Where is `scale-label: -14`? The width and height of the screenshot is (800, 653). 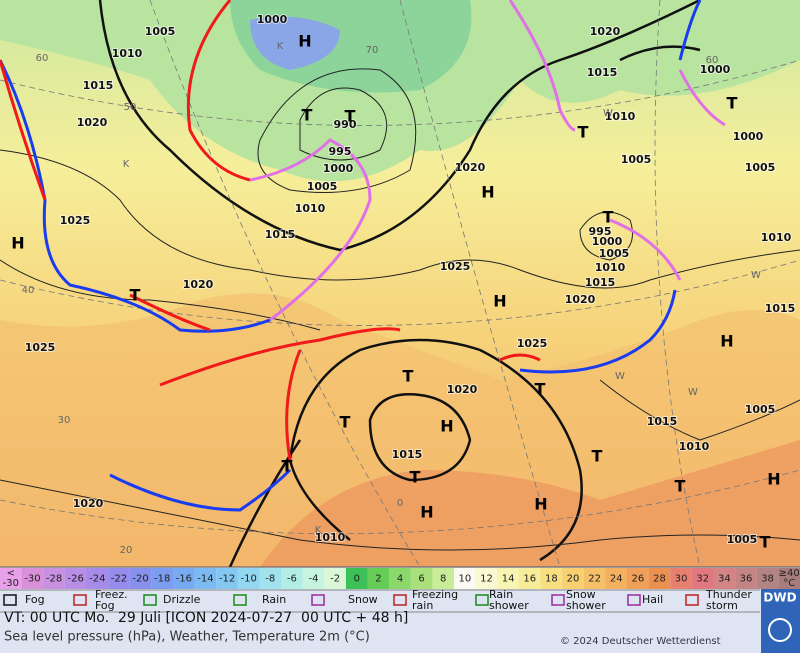 scale-label: -14 is located at coordinates (205, 579).